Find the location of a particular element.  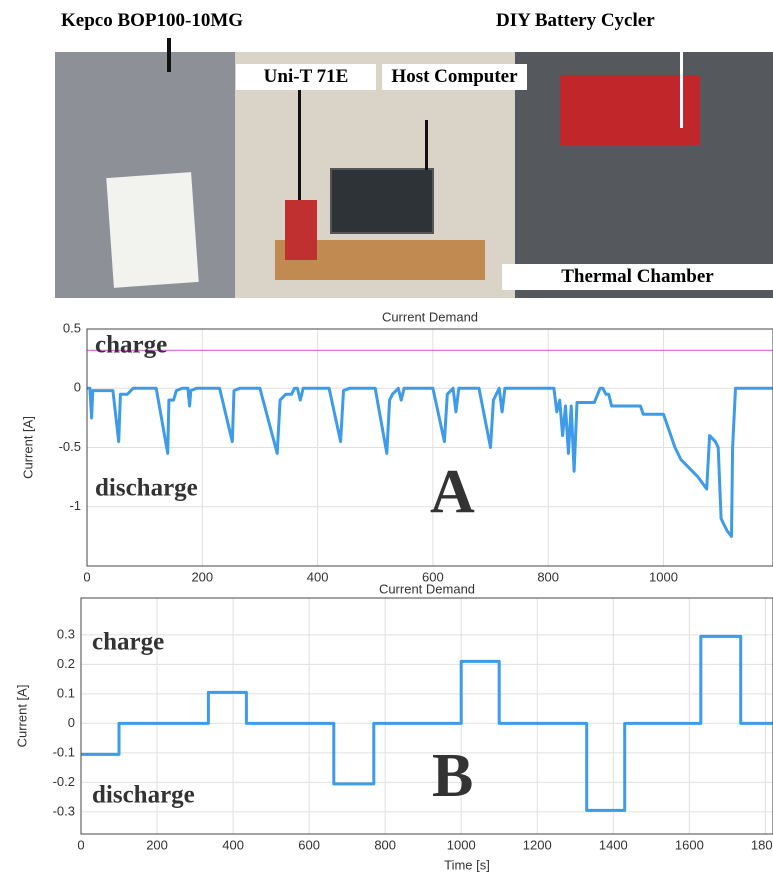

y-tick-label: 0.2 is located at coordinates (66, 663).